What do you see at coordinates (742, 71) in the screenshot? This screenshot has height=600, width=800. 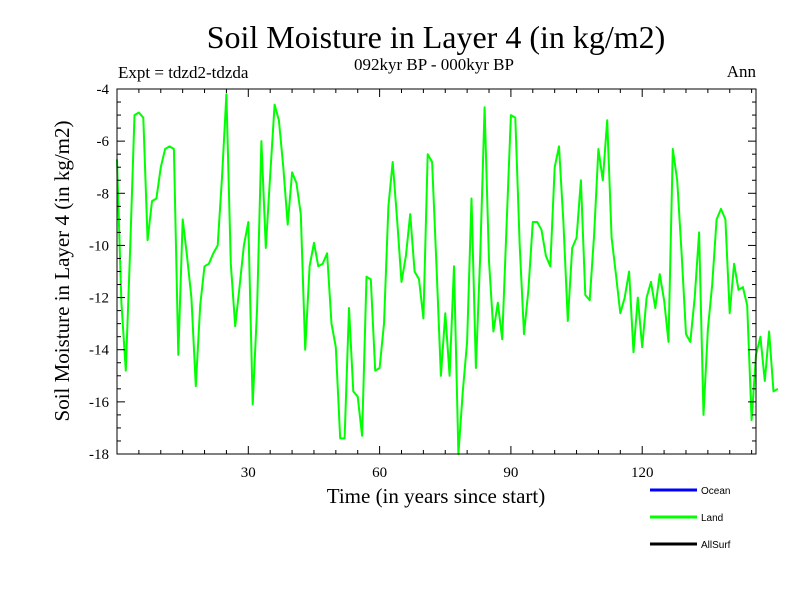 I see `season-label: Ann` at bounding box center [742, 71].